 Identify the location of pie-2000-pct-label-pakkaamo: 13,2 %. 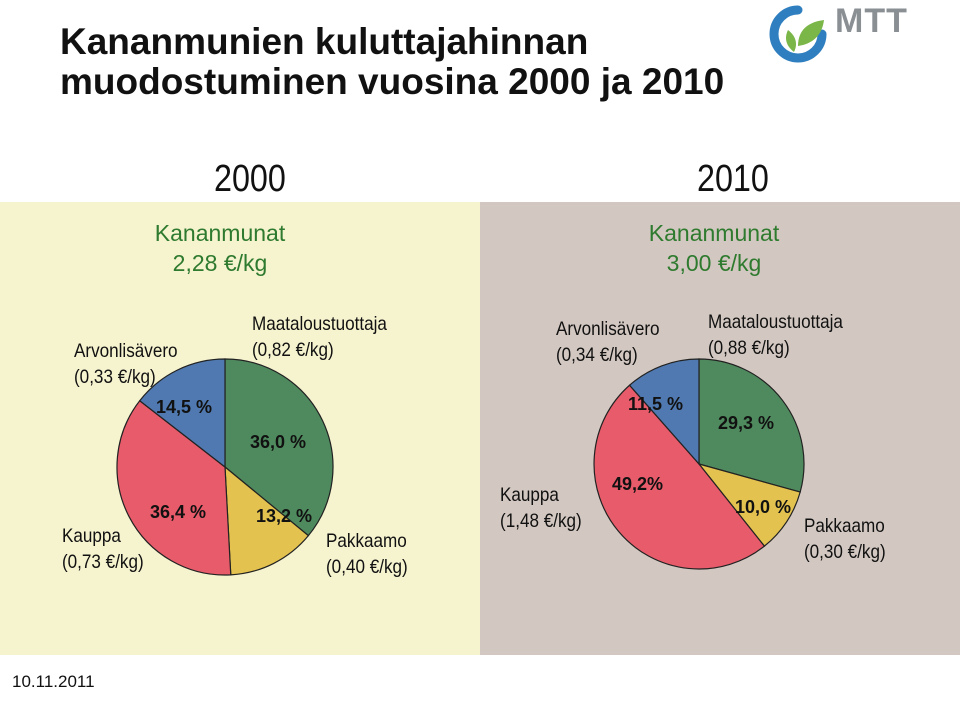
(284, 516).